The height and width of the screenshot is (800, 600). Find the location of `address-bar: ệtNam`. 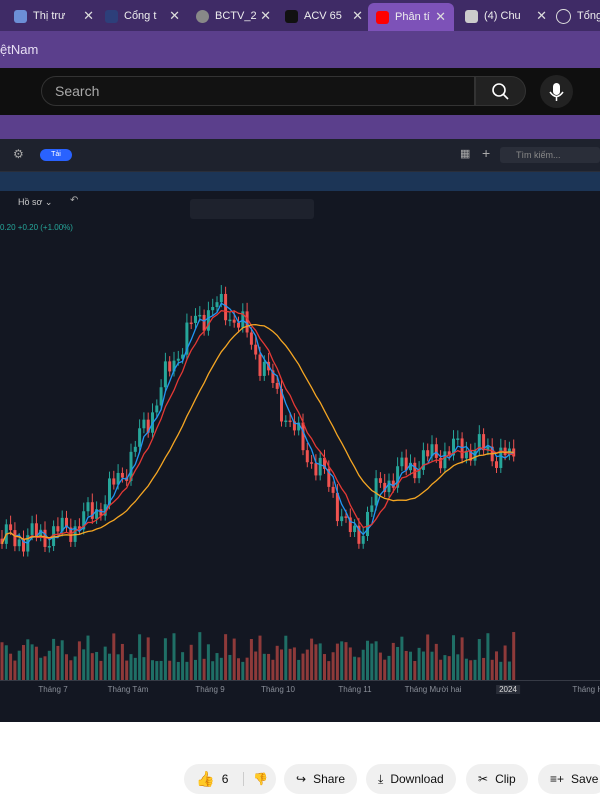

address-bar: ệtNam is located at coordinates (300, 49).